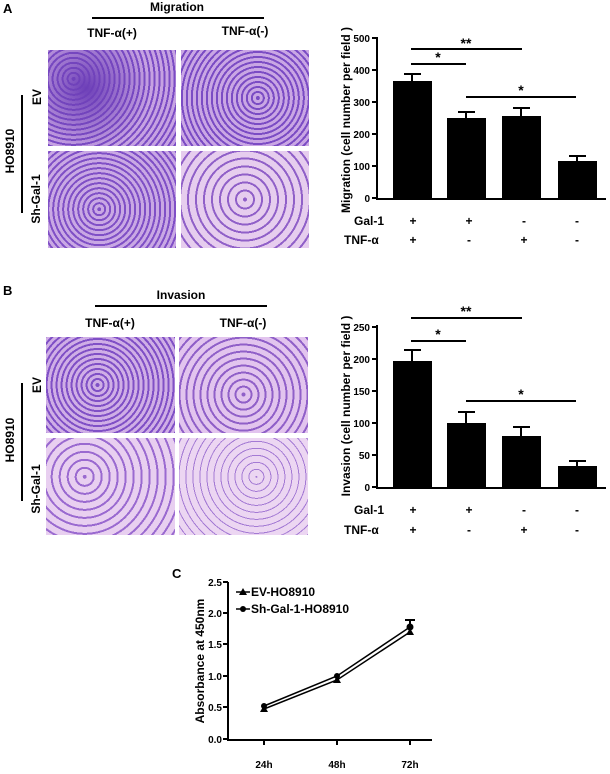 This screenshot has width=610, height=774. Describe the element at coordinates (110, 385) in the screenshot. I see `micrograph-invasion-ev-tnf-plus` at that location.